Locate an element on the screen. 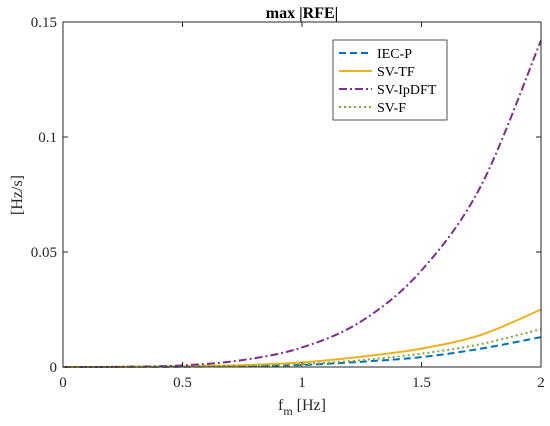  y-tick-label: 0.1 is located at coordinates (47, 138).